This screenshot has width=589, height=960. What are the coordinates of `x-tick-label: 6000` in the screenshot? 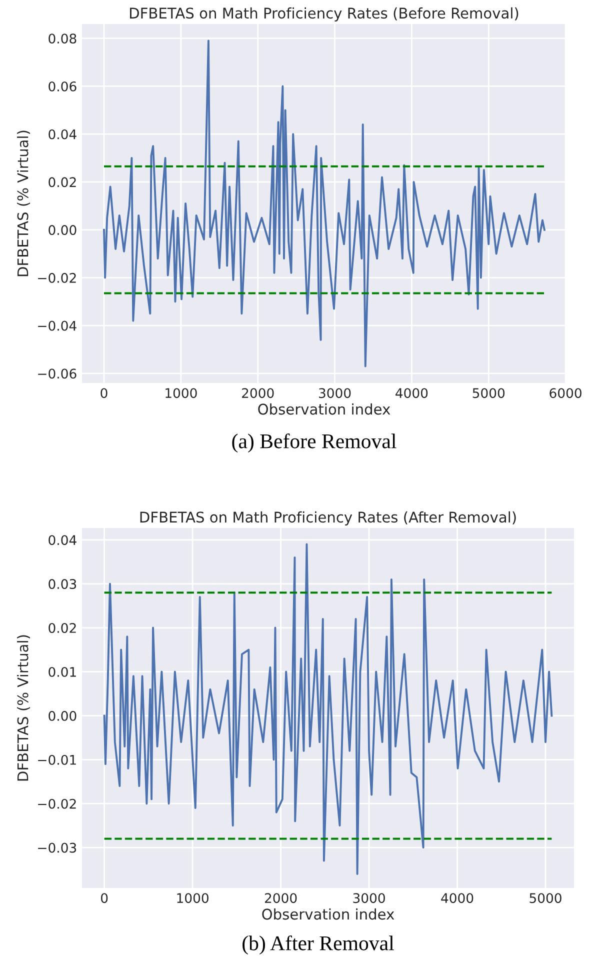 It's located at (566, 393).